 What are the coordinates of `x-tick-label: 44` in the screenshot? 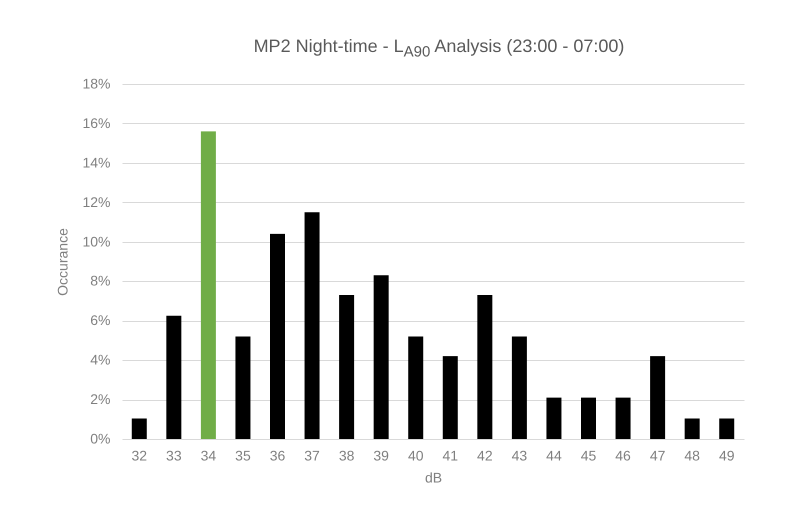 It's located at (554, 456).